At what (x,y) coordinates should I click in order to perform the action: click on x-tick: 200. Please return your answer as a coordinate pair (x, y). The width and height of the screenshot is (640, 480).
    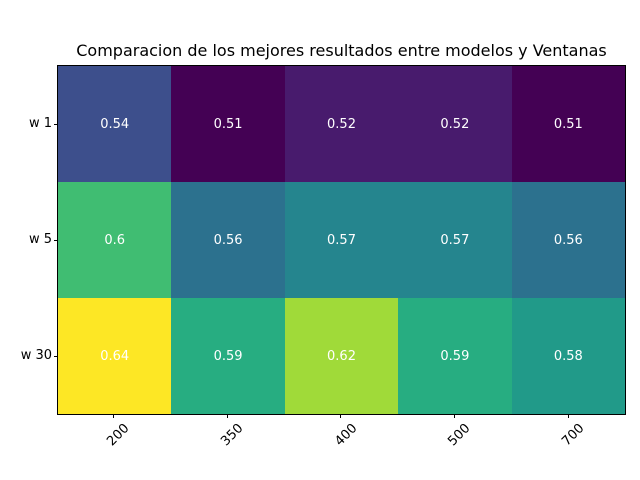
    Looking at the image, I should click on (114, 444).